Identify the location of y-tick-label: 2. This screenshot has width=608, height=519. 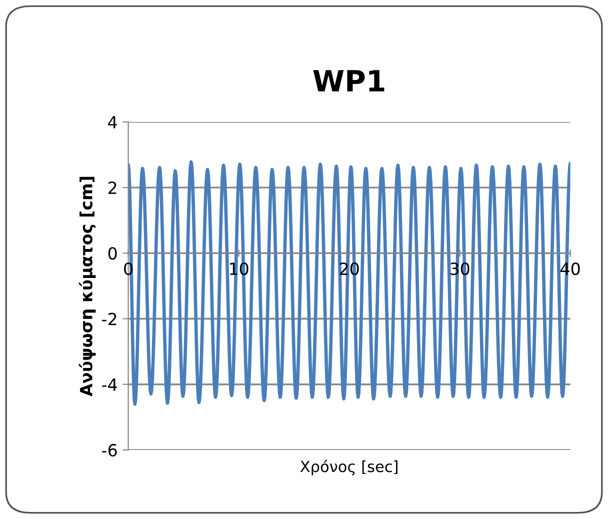
(112, 188).